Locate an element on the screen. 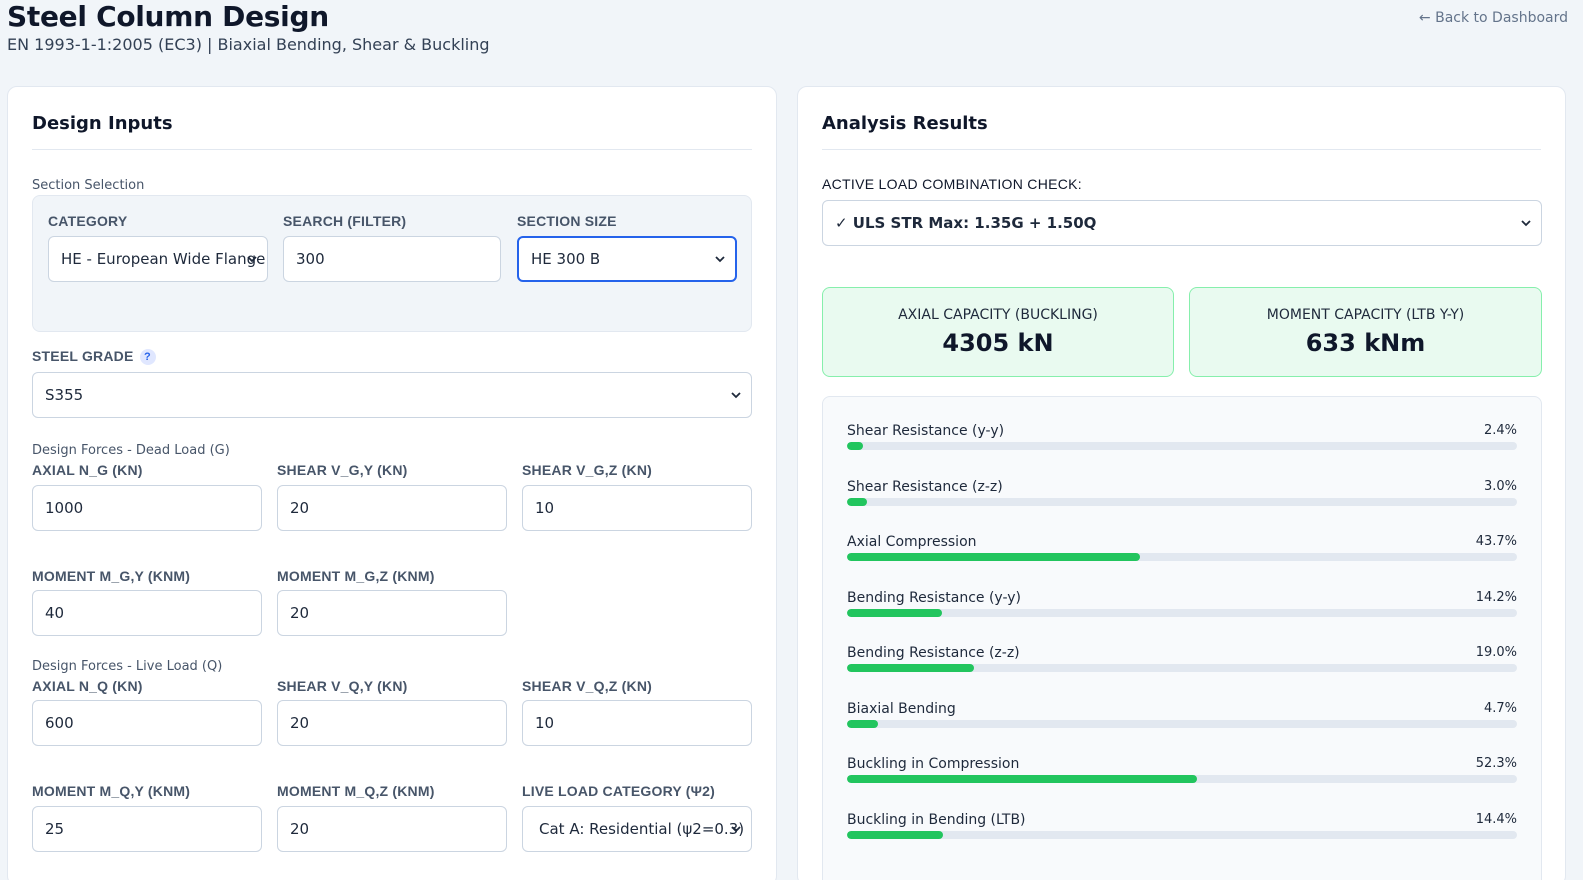 This screenshot has height=880, width=1583. moment-mqz-input: 20 is located at coordinates (392, 829).